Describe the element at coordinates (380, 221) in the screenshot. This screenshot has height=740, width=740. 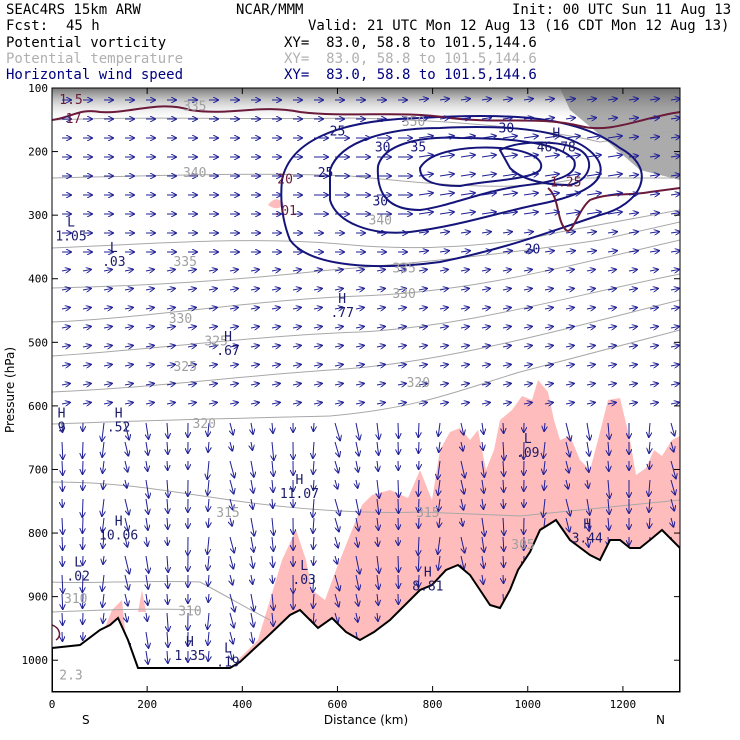
I see `theta-contour-label: 340` at that location.